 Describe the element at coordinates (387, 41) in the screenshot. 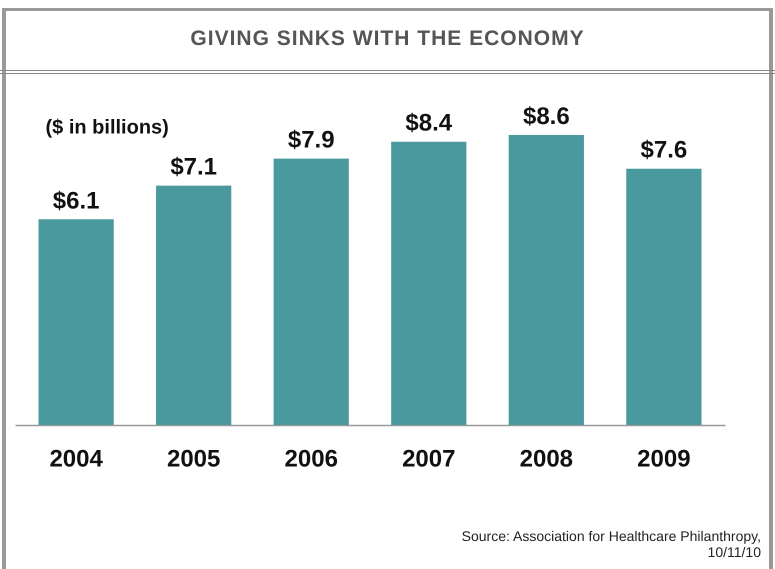

I see `chart-title: GIVING SINKS WITH THE ECONOMY` at that location.